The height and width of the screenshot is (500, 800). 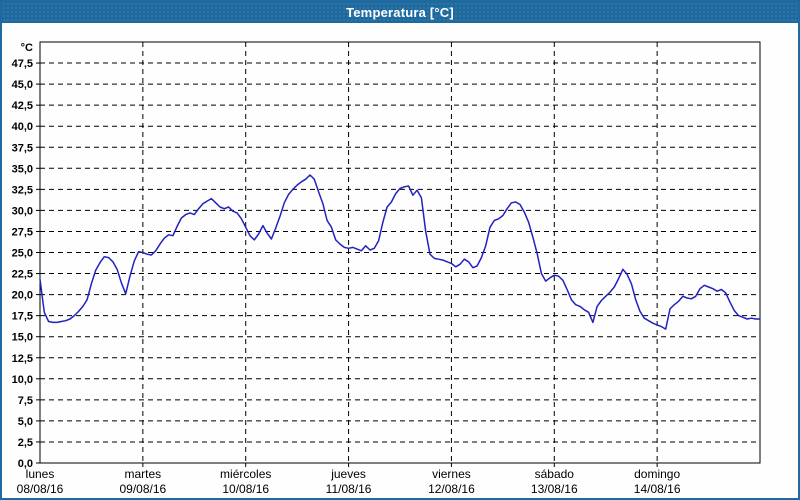 What do you see at coordinates (22, 106) in the screenshot?
I see `y-tick-label: 42,5` at bounding box center [22, 106].